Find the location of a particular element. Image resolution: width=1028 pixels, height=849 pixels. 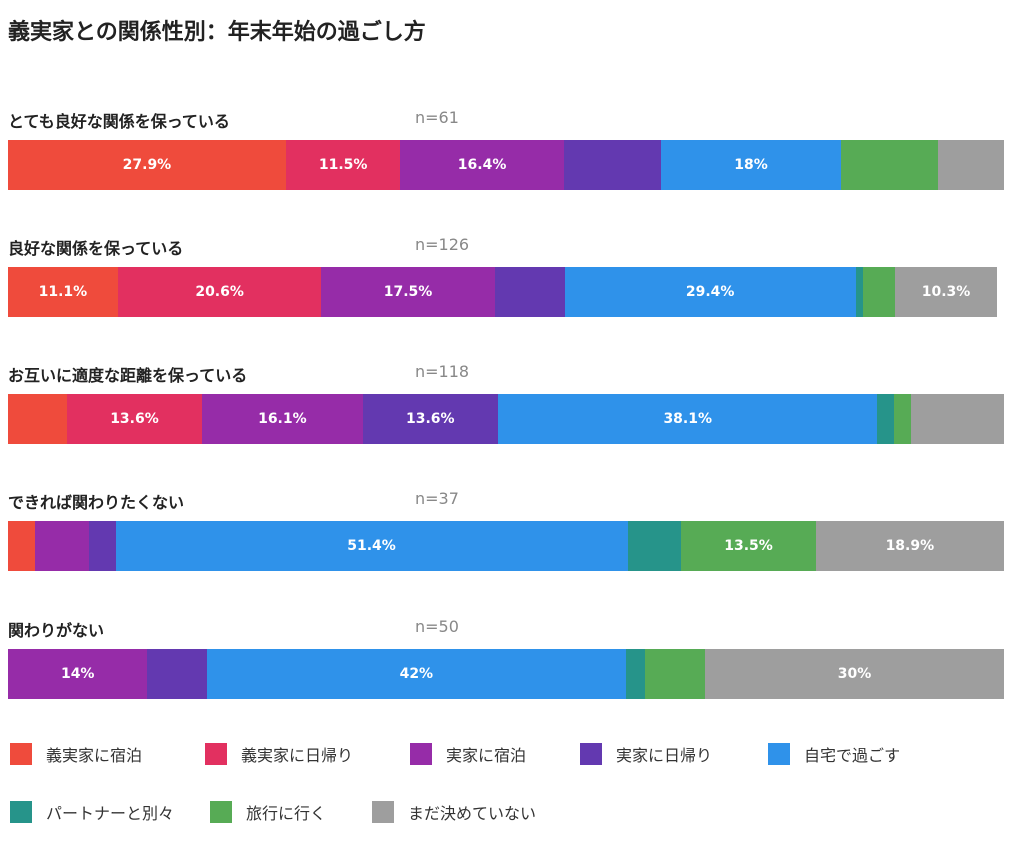

stacked-bar: 13.6% 16.1% 13.6% 38.1% is located at coordinates (506, 419).